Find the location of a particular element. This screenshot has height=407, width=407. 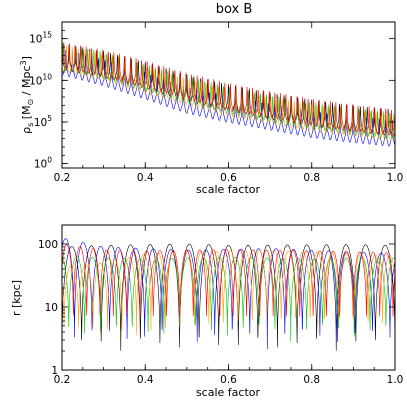

top-y-label-rho: ρ is located at coordinates (26, 130).